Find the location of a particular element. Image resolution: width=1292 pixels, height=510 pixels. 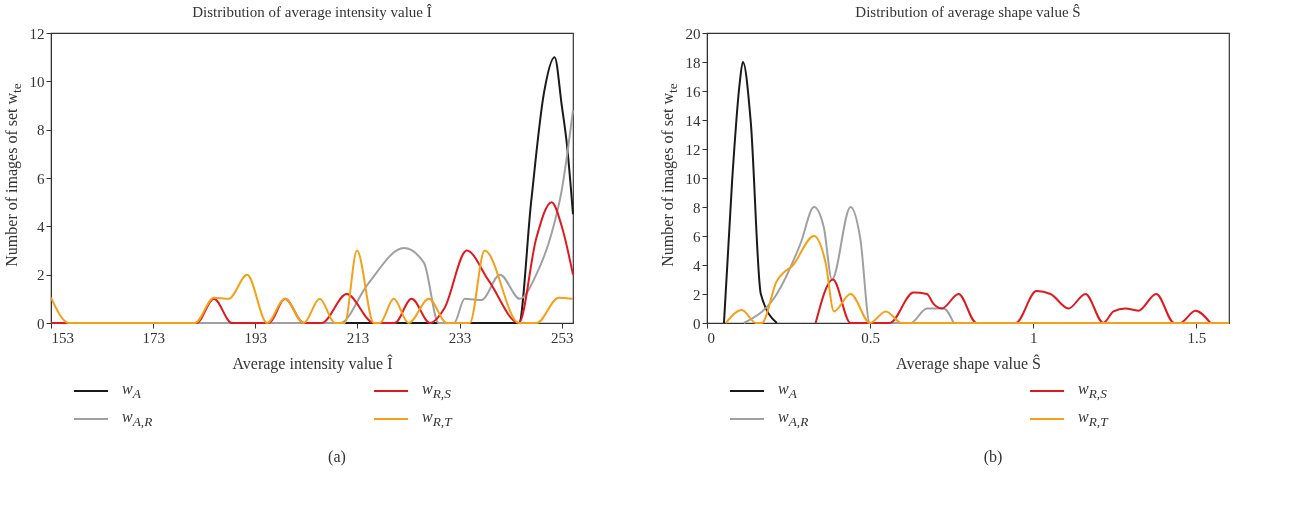

x-tick-label: 0 is located at coordinates (711, 337).